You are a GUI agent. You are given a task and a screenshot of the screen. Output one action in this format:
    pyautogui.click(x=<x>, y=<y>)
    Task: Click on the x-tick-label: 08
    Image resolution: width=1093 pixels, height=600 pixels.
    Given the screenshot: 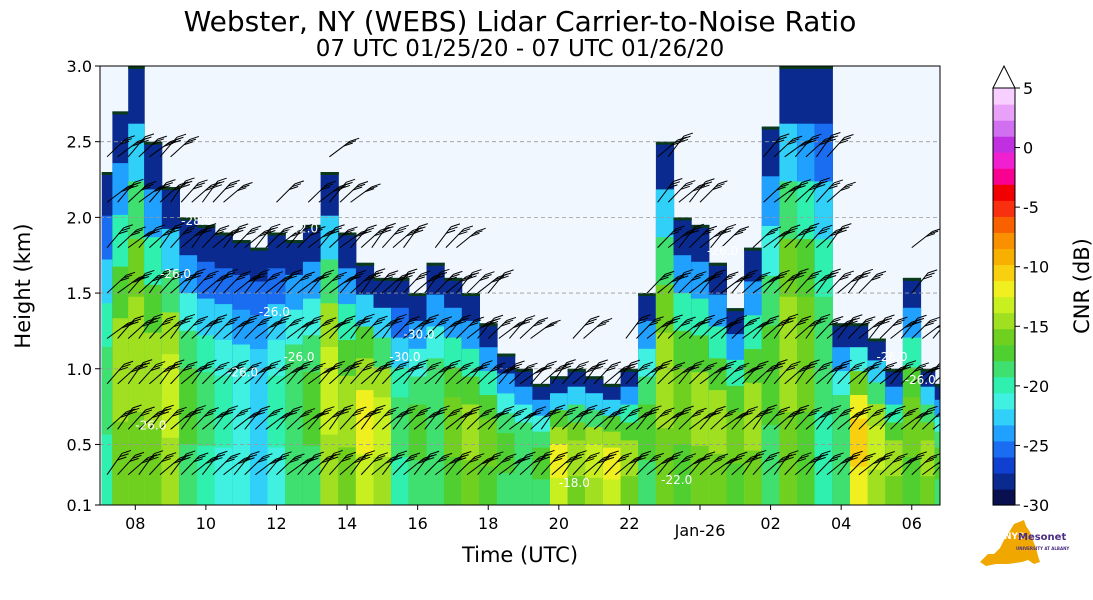 What is the action you would take?
    pyautogui.click(x=135, y=523)
    